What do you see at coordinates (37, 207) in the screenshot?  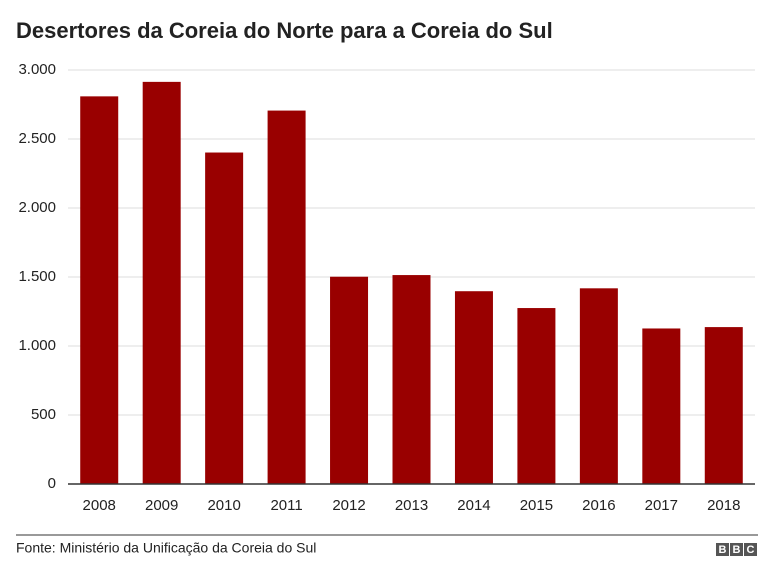 I see `y-tick-label: 2.000` at bounding box center [37, 207].